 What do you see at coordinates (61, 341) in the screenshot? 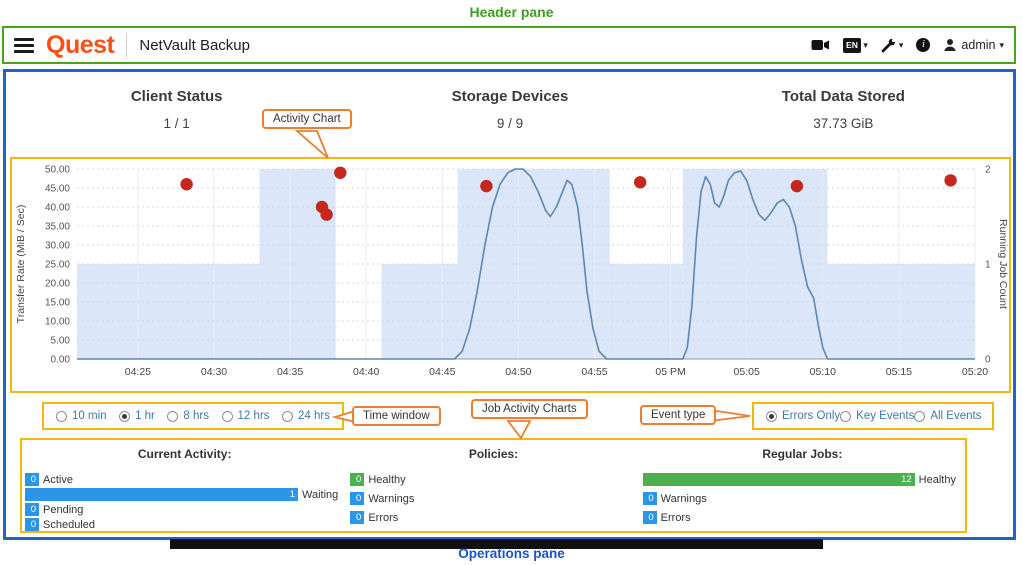
I see `y-tick-label: 5.00` at bounding box center [61, 341].